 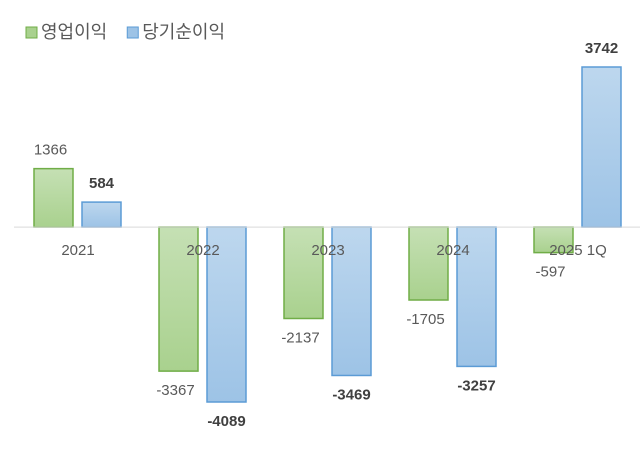 I want to click on value-label: -3469, so click(x=351, y=394).